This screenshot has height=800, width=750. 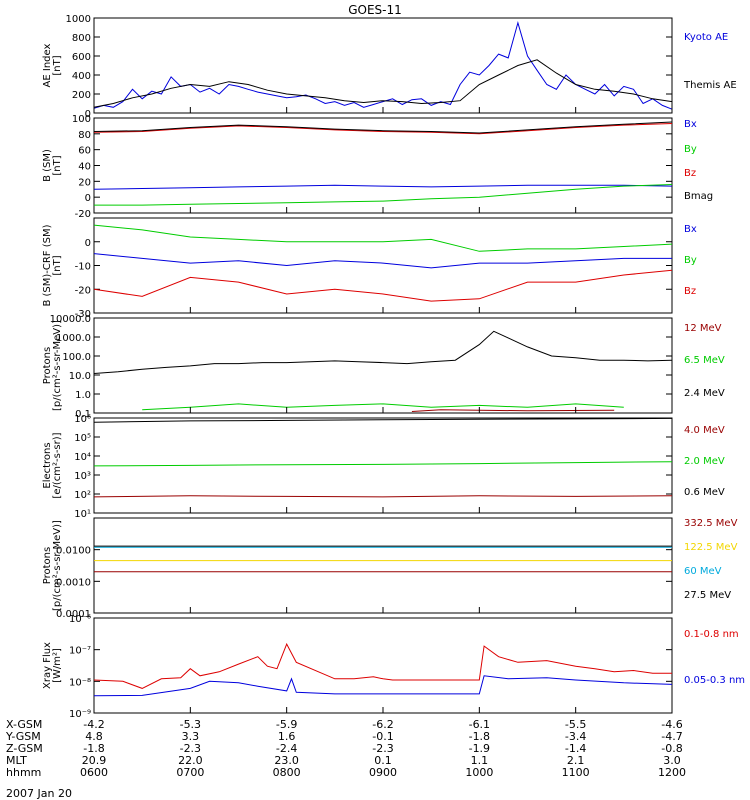 I want to click on legend-entry: 6.5 MeV, so click(x=704, y=360).